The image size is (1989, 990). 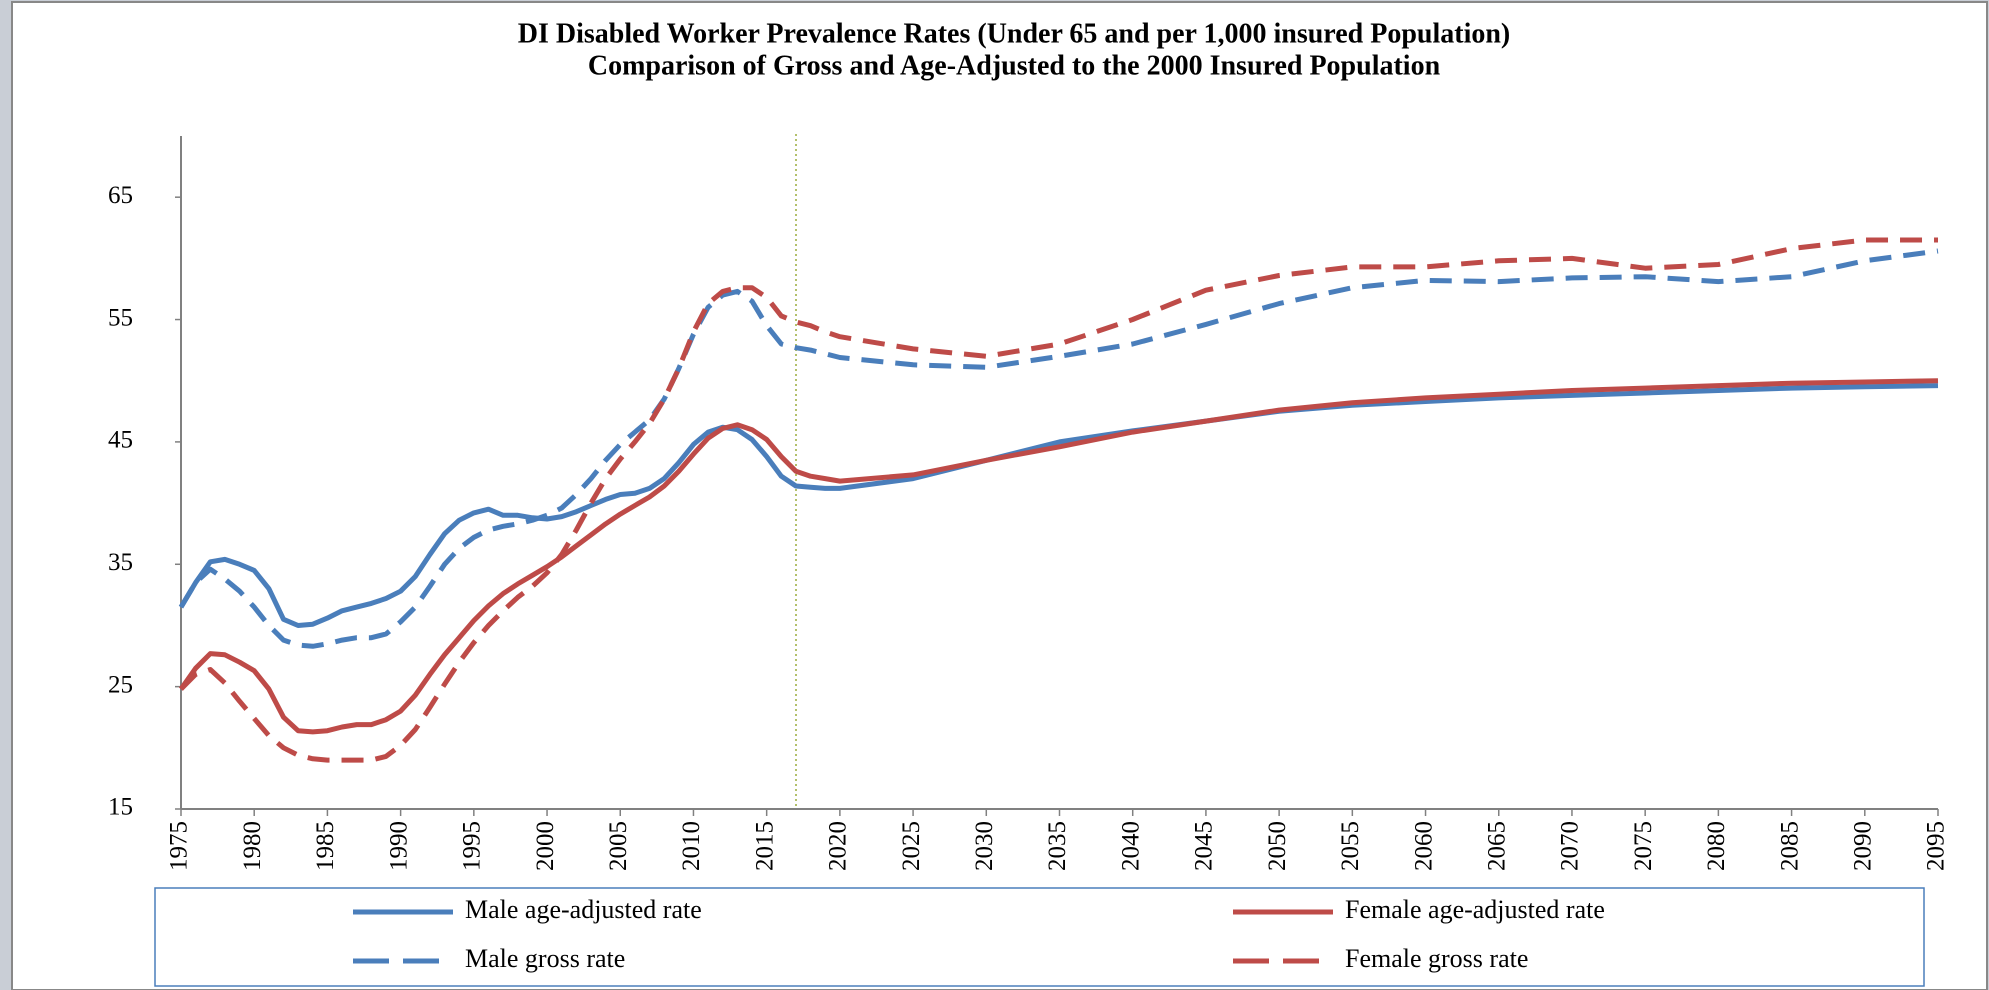 I want to click on x-tick-label: 2010, so click(x=691, y=846).